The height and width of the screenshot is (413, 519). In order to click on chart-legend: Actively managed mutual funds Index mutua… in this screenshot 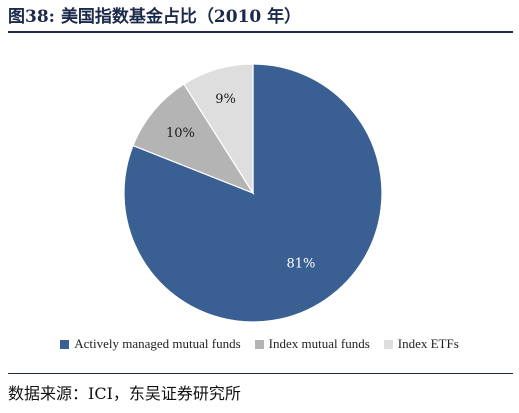, I will do `click(259, 344)`.